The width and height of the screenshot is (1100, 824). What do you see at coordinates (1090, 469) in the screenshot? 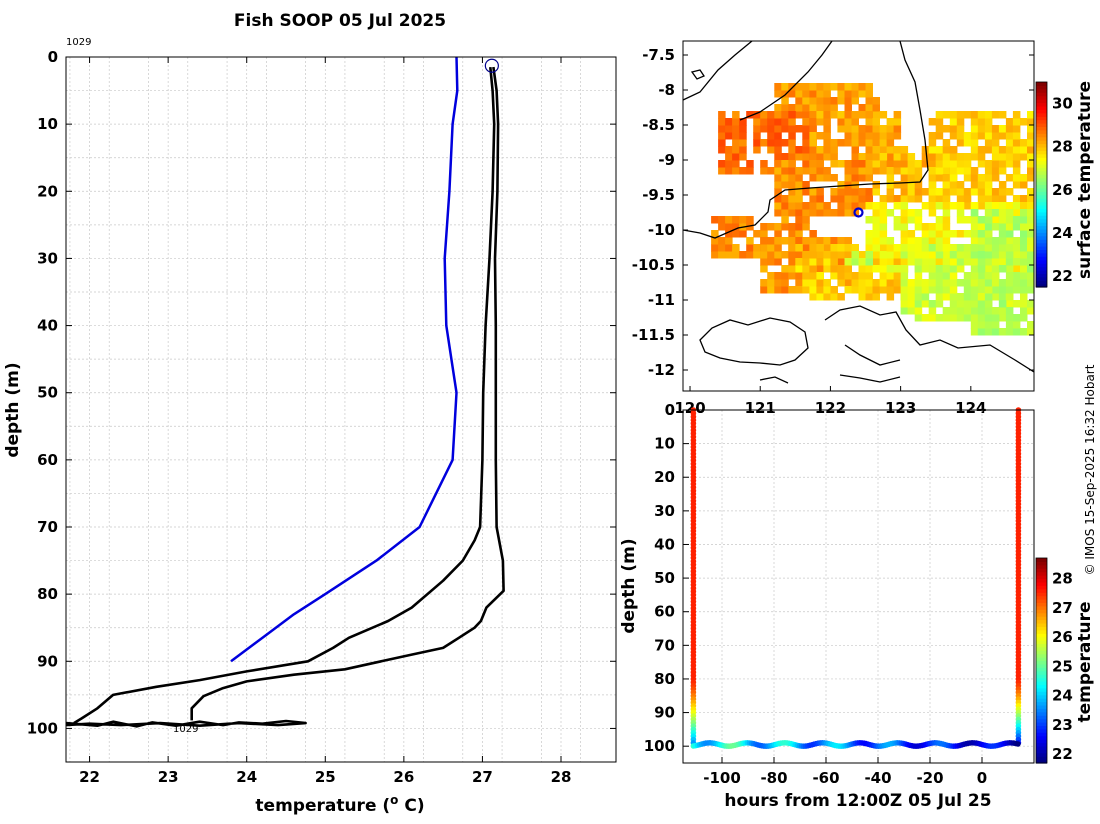
I see `credit-text: © IMOS 15-Sep-2025 16:32 Hobart` at bounding box center [1090, 469].